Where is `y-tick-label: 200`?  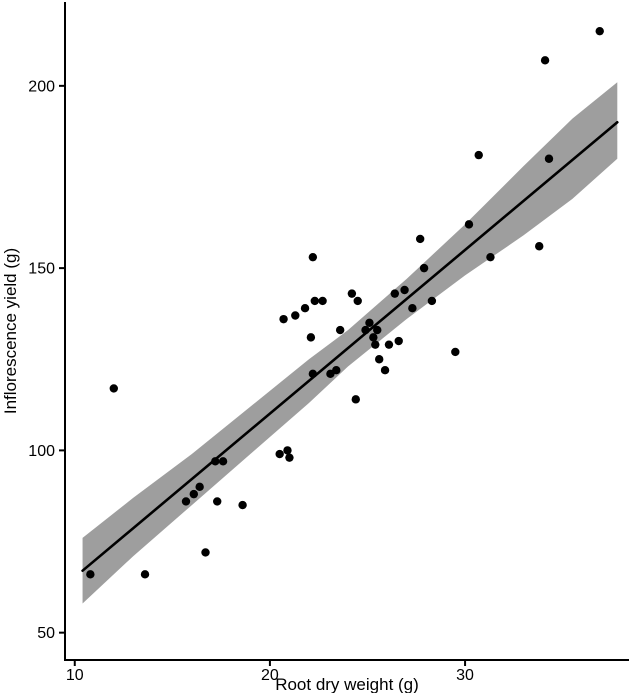
y-tick-label: 200 is located at coordinates (41, 86).